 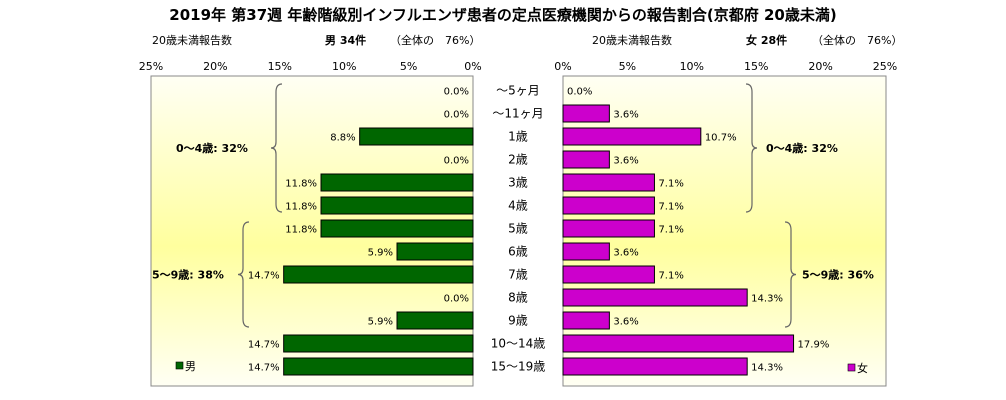 What do you see at coordinates (518, 91) in the screenshot?
I see `category-label: ～5ヶ月` at bounding box center [518, 91].